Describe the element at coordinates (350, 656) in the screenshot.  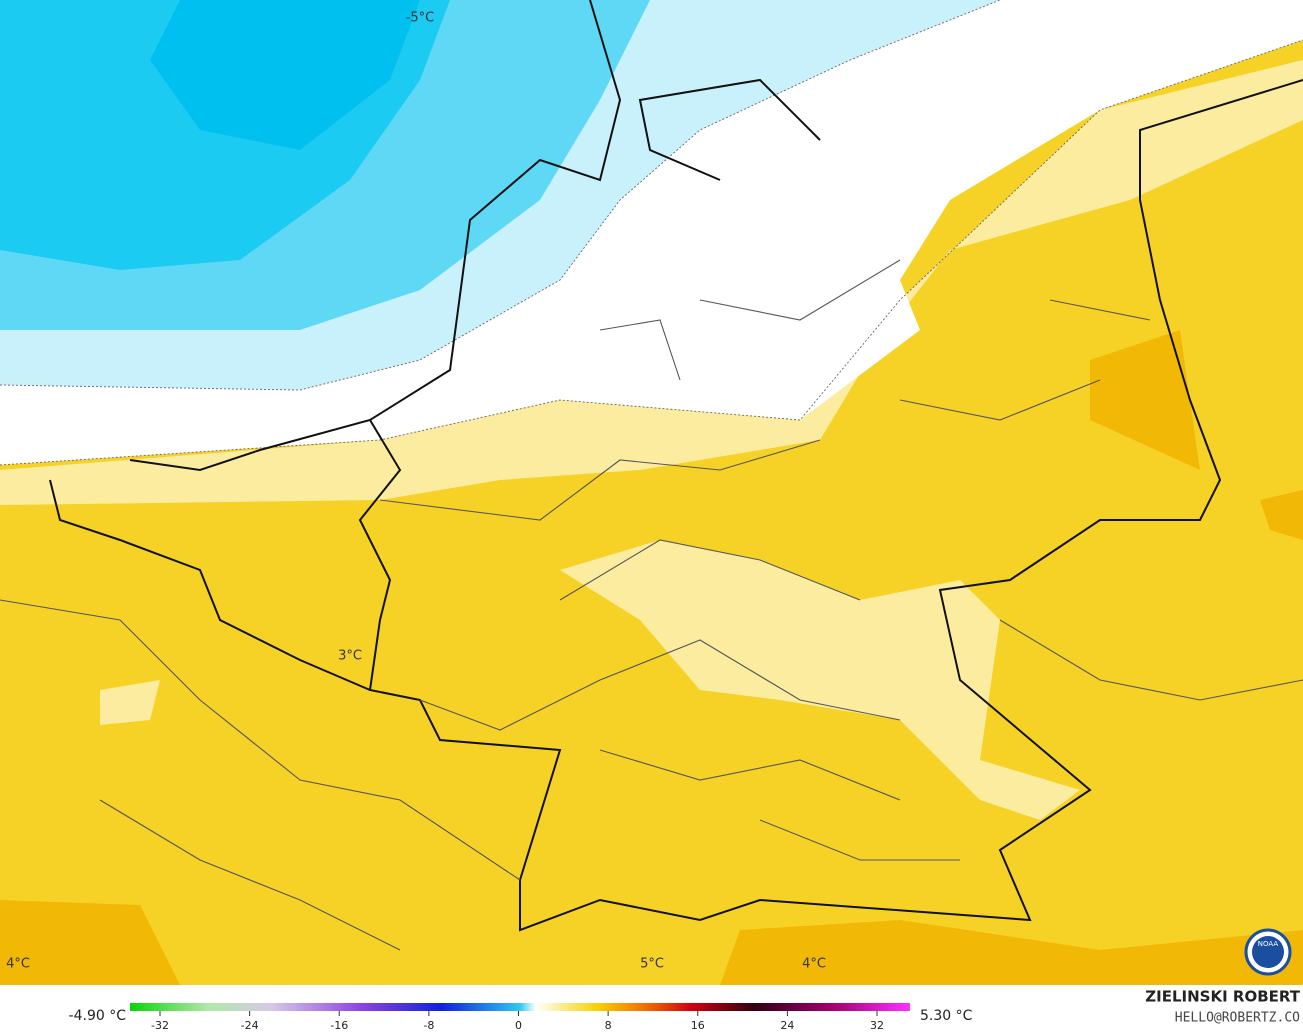
I see `contour-label: 3°C` at that location.